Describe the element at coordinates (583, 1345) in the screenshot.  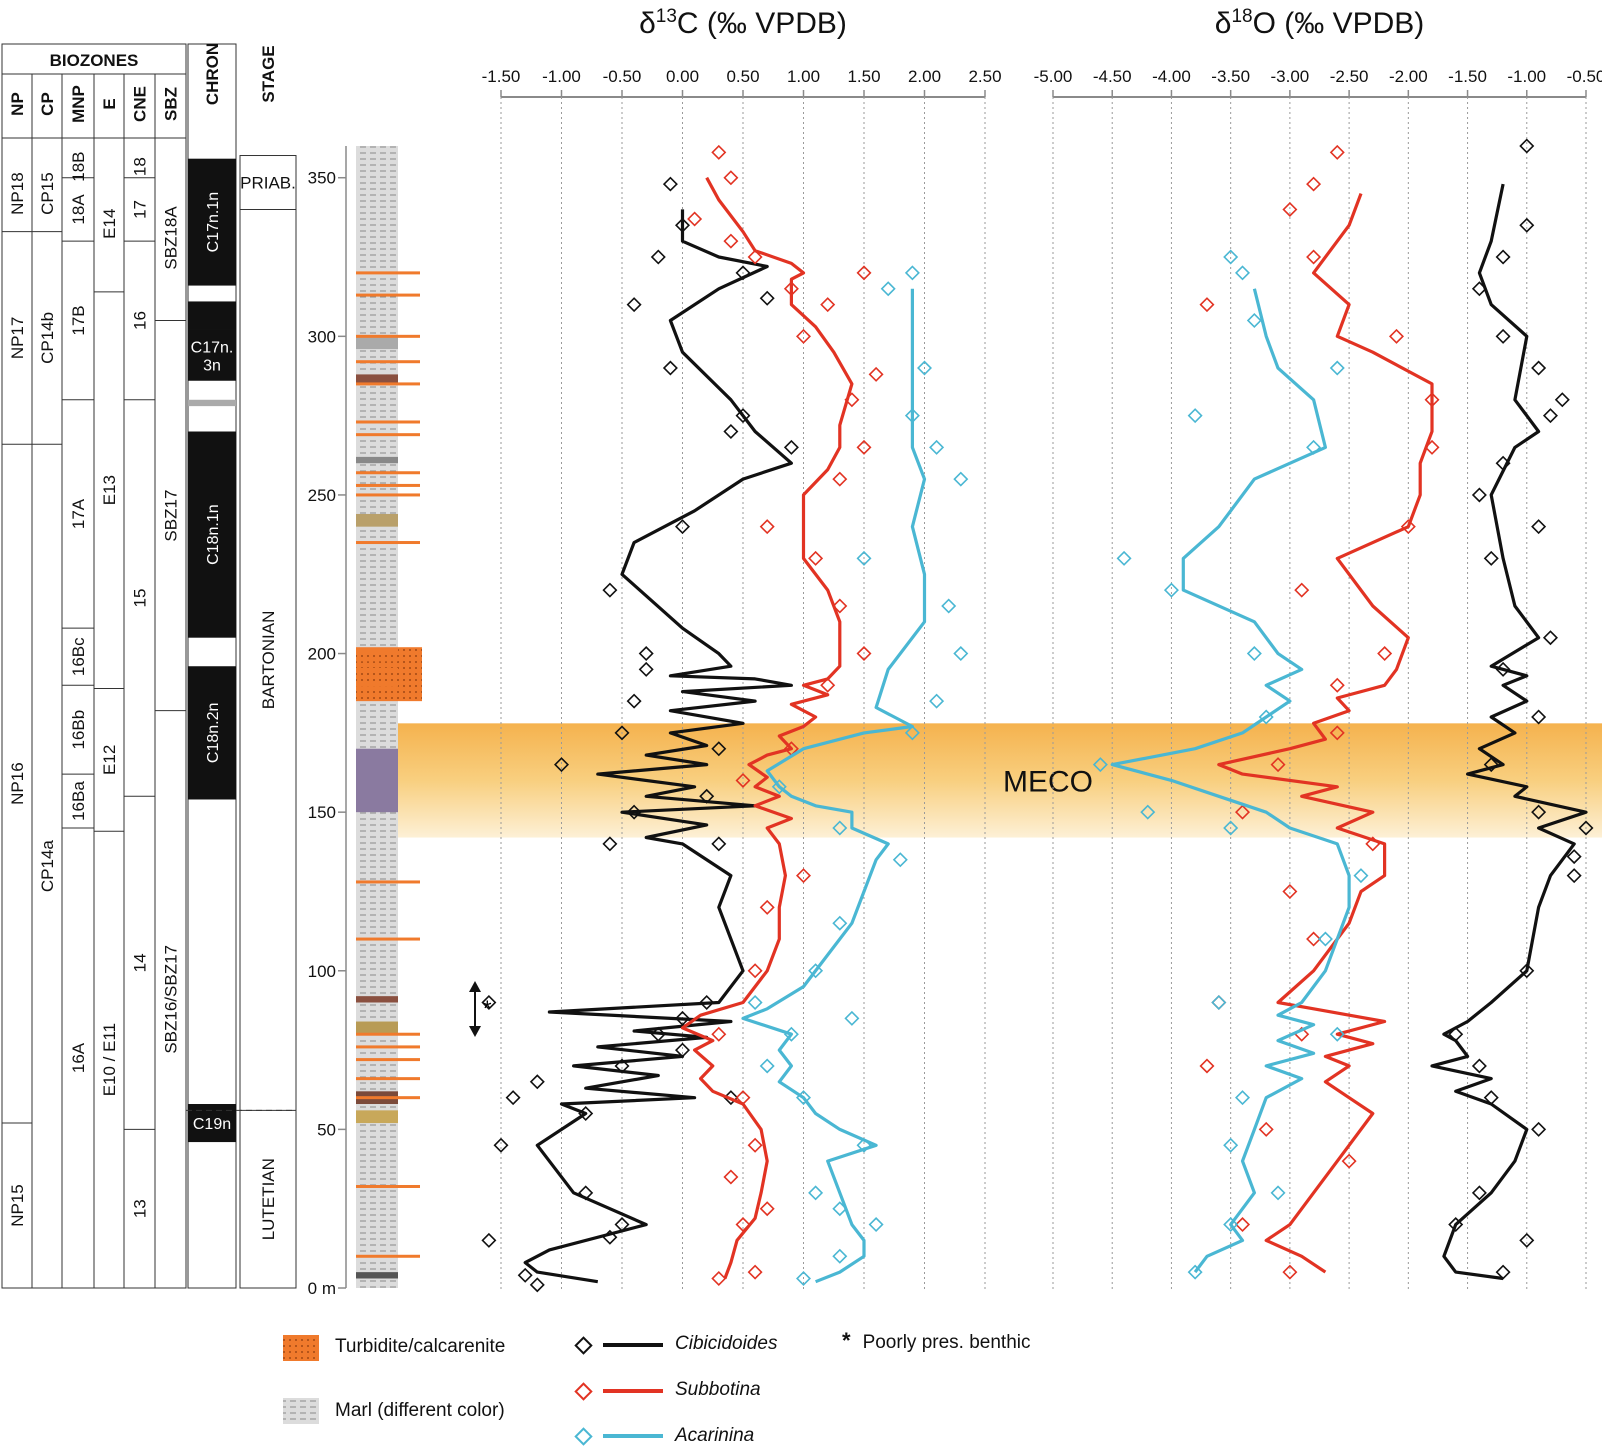
I see `cib-marker-icon` at that location.